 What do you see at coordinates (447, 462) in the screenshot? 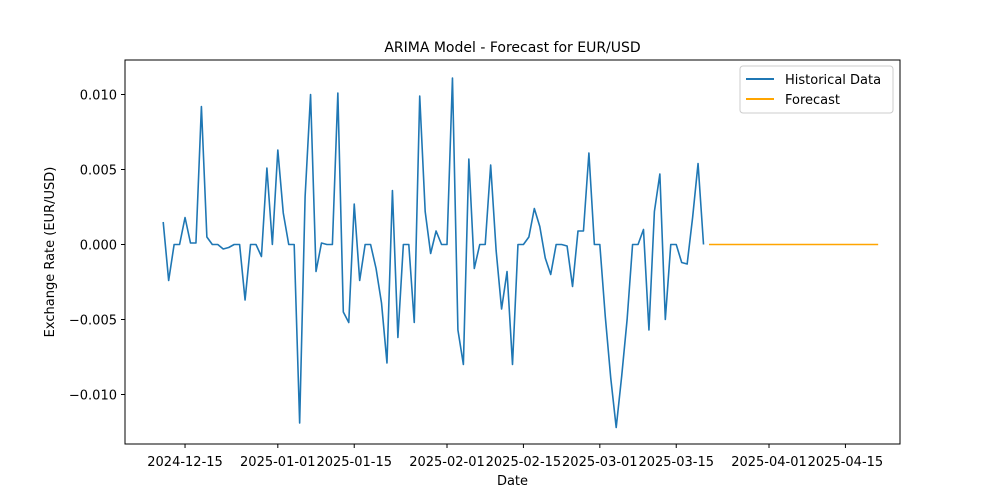
I see `x-tick-label: 2025-02-01` at bounding box center [447, 462].